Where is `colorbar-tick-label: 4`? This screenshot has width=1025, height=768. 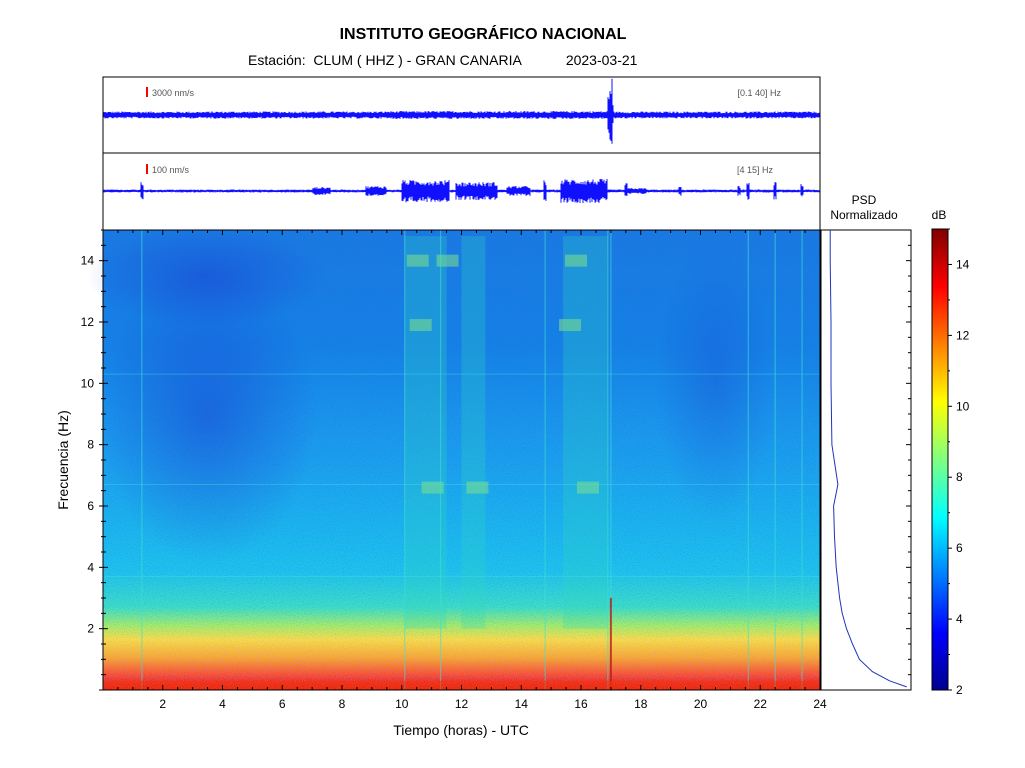 colorbar-tick-label: 4 is located at coordinates (959, 619).